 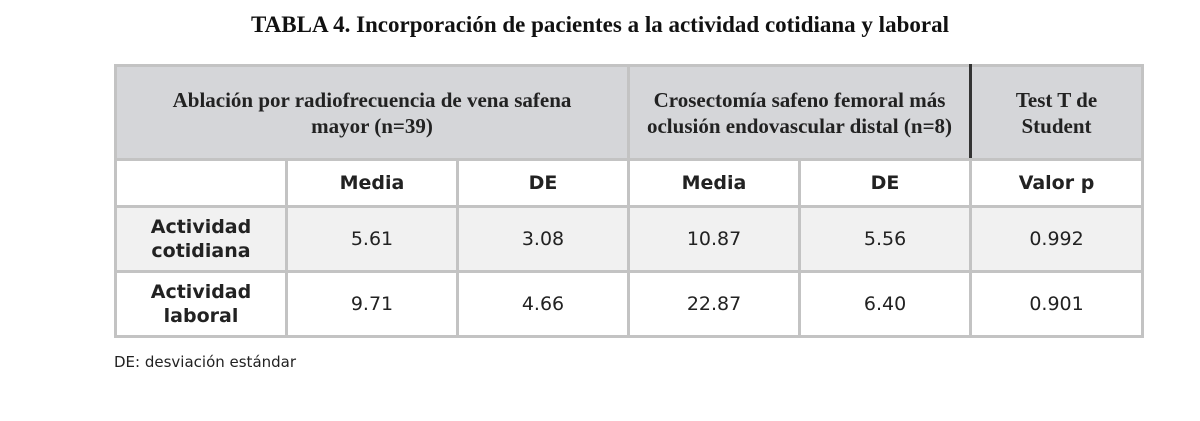 What do you see at coordinates (1057, 183) in the screenshot?
I see `column-header: Valor p` at bounding box center [1057, 183].